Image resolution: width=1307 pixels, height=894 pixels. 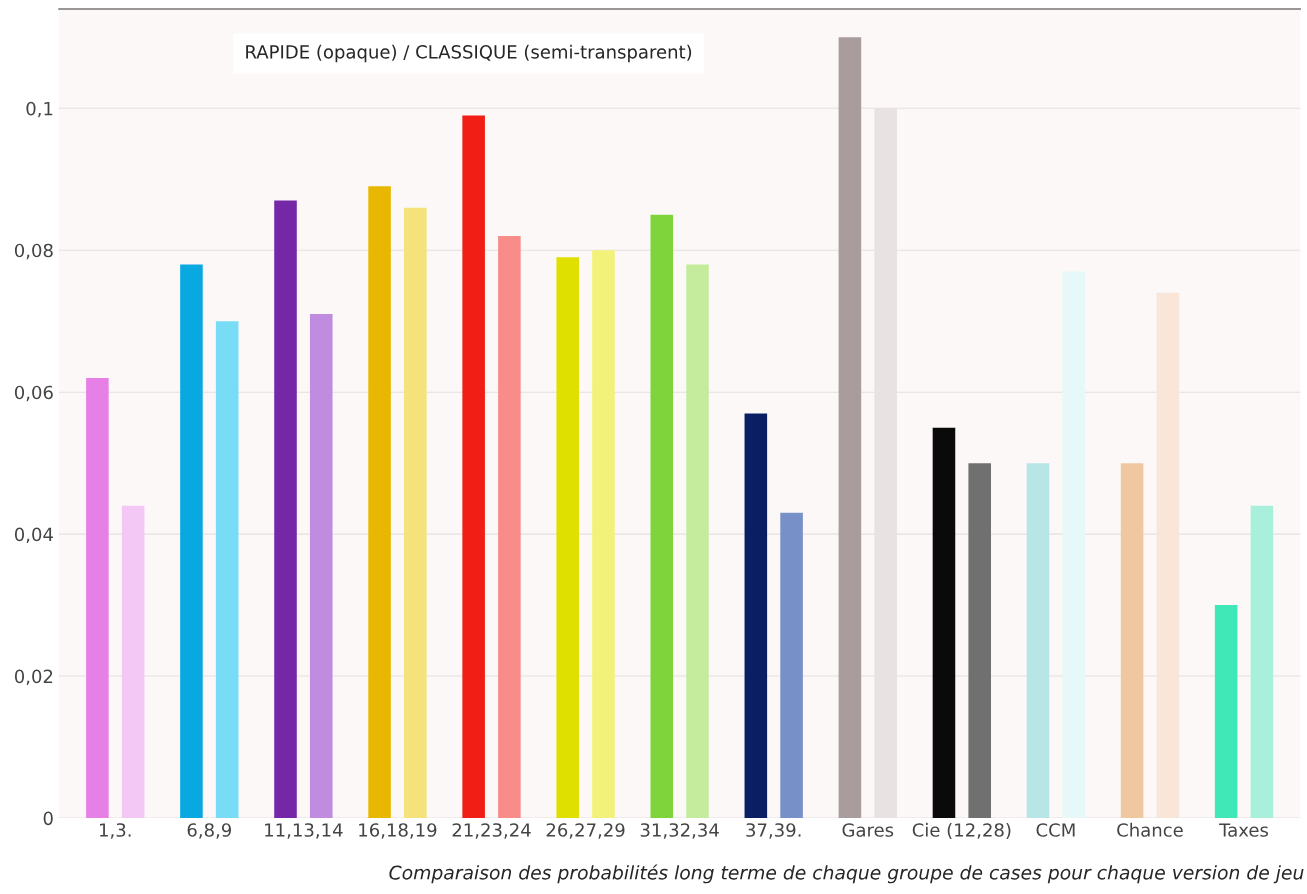 I want to click on x-tick-label: 11,13,14, so click(x=304, y=831).